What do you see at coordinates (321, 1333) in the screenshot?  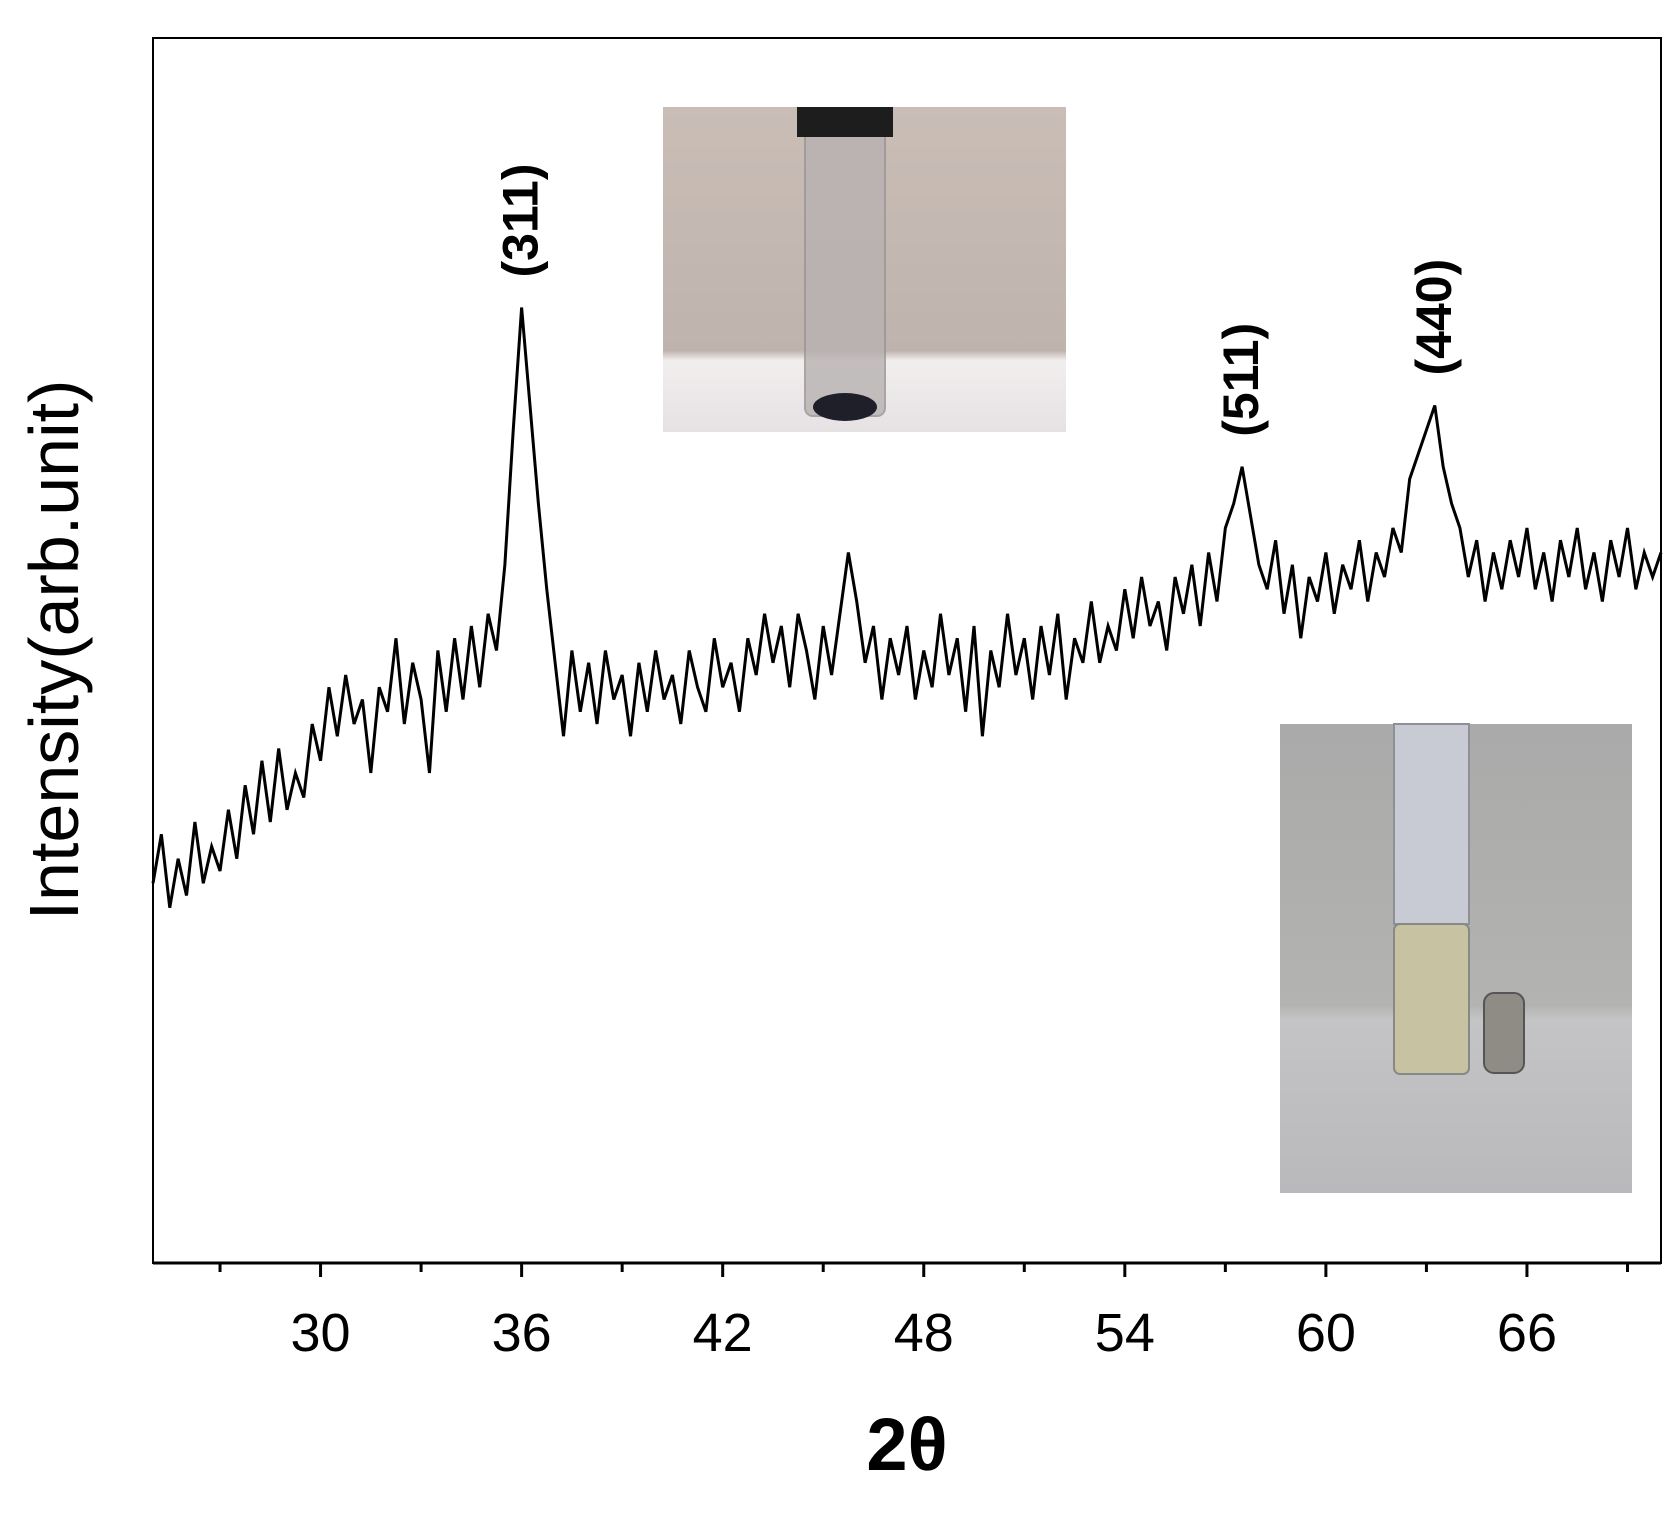 I see `x-tick-label: 30` at bounding box center [321, 1333].